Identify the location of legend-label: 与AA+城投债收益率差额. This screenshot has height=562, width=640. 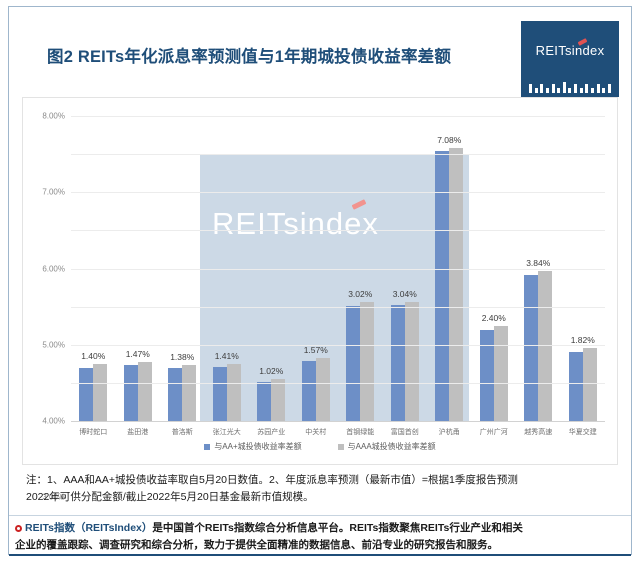
(258, 446).